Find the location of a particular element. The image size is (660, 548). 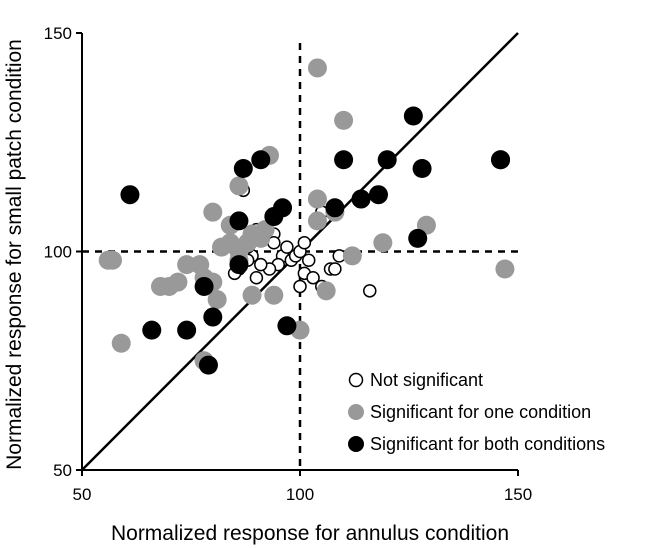

legend-label: Significant for one condition is located at coordinates (480, 412).